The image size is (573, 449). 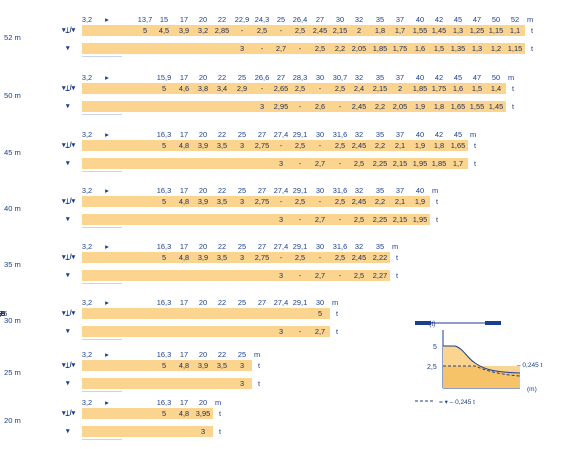 What do you see at coordinates (281, 106) in the screenshot?
I see `load-value: 2,95` at bounding box center [281, 106].